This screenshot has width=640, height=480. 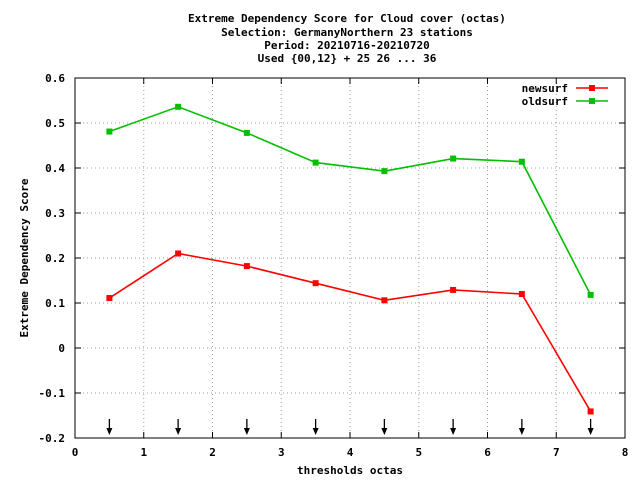 I want to click on y-tick-label: 0, so click(x=61, y=348).